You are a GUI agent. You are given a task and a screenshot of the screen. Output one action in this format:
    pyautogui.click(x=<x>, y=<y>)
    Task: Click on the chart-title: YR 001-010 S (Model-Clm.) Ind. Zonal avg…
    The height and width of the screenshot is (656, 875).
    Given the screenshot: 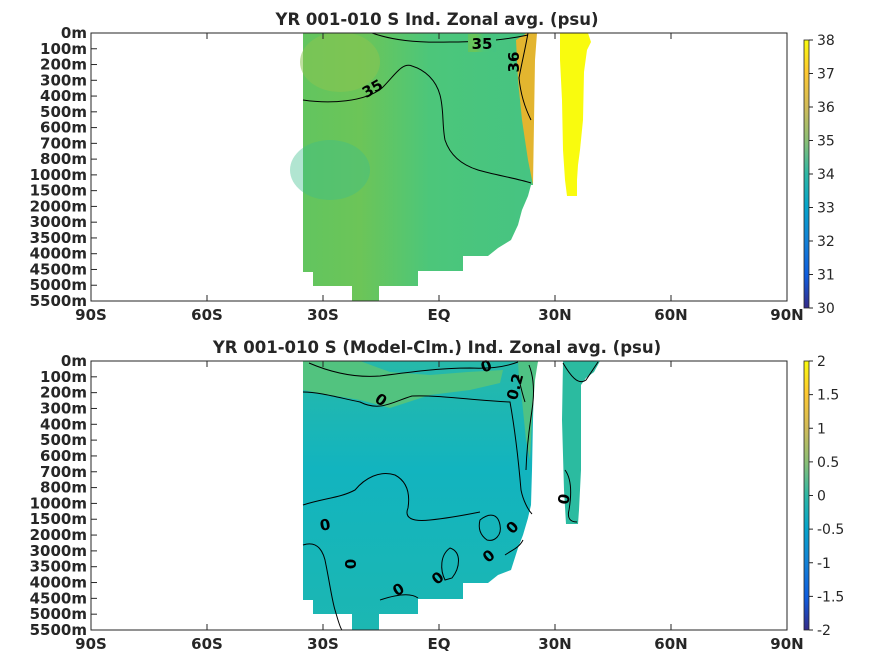 What is the action you would take?
    pyautogui.click(x=436, y=347)
    